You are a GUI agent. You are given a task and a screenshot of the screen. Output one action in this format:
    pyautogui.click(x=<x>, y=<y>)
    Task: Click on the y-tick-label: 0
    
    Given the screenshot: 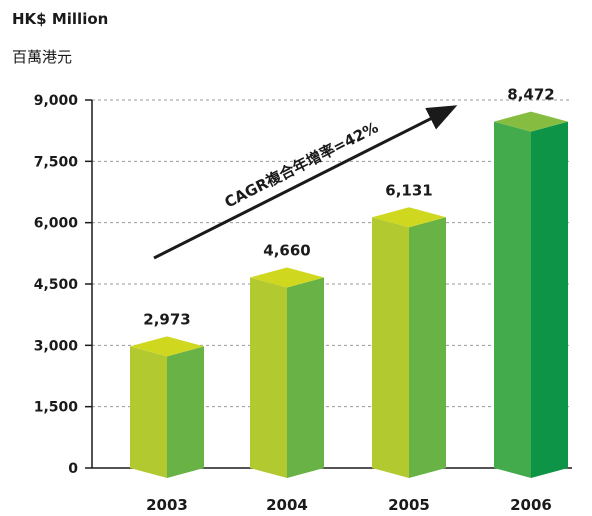 What is the action you would take?
    pyautogui.click(x=73, y=469)
    